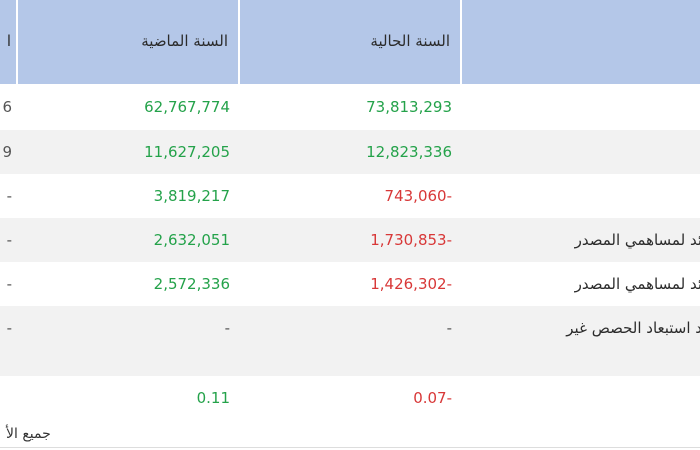 This screenshot has width=700, height=450. What do you see at coordinates (582, 42) in the screenshot?
I see `header-cell-item` at bounding box center [582, 42].